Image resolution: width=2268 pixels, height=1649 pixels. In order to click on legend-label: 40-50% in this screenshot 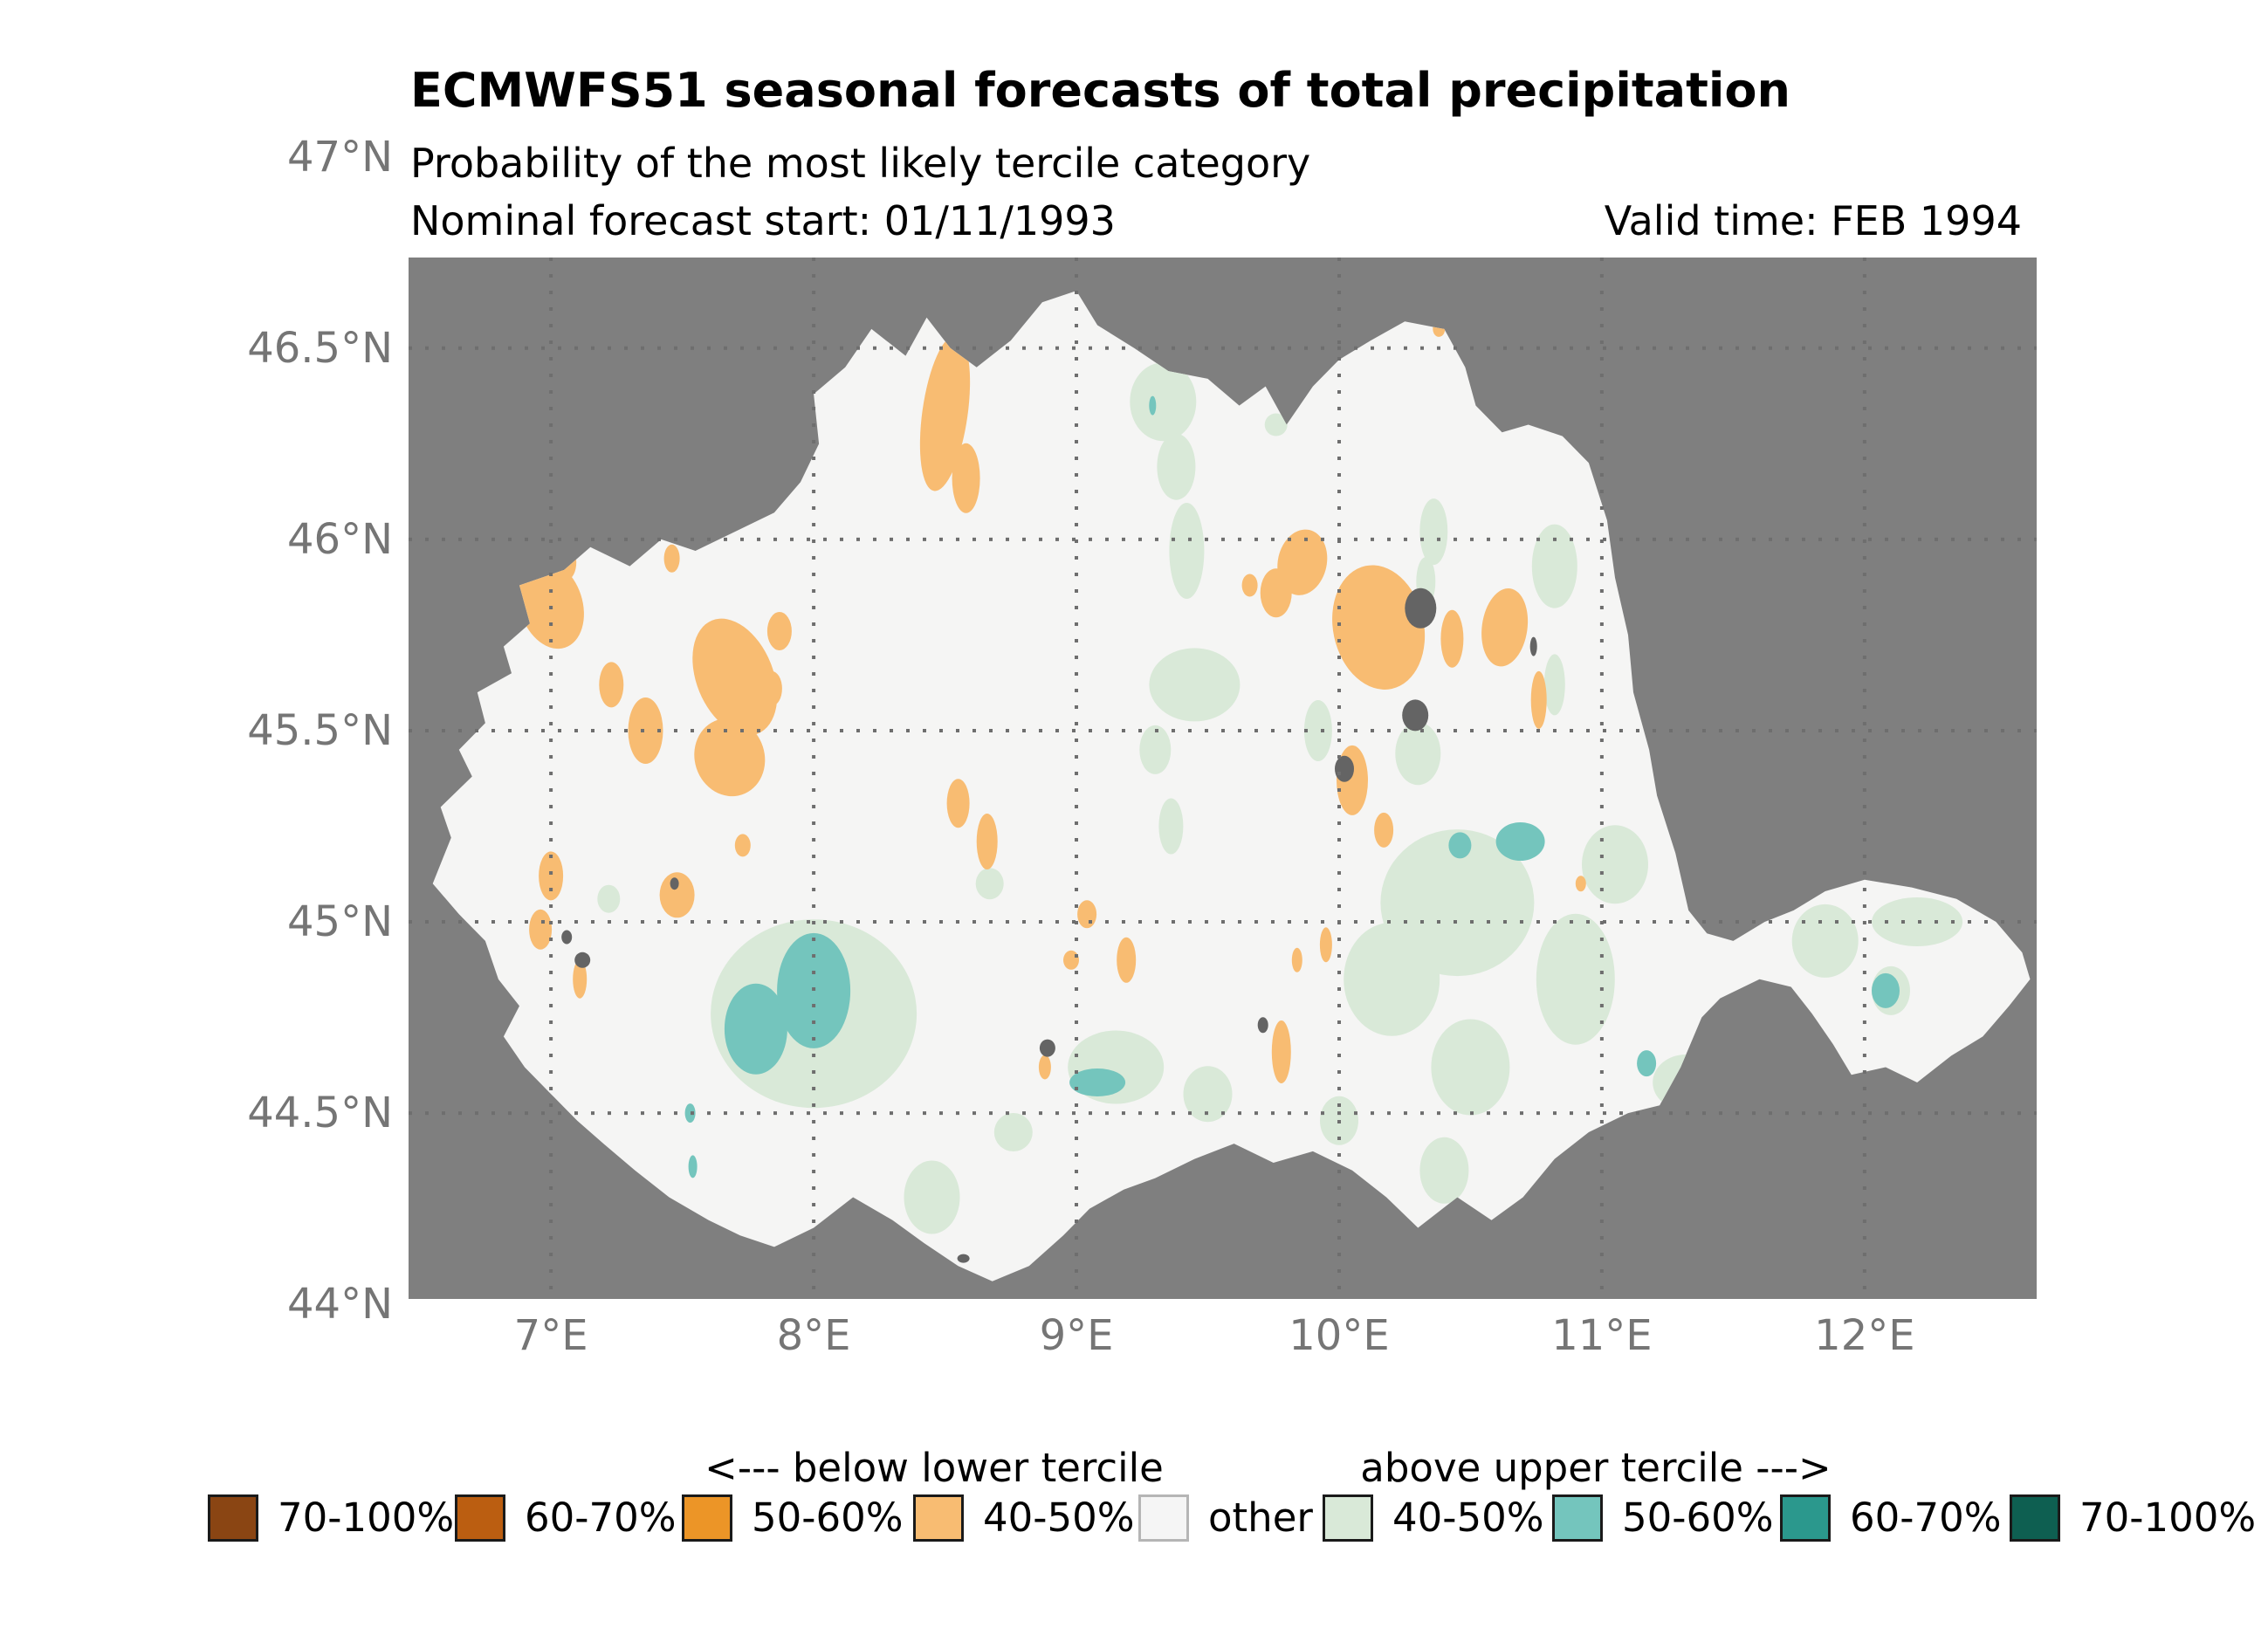, I will do `click(1468, 1517)`.